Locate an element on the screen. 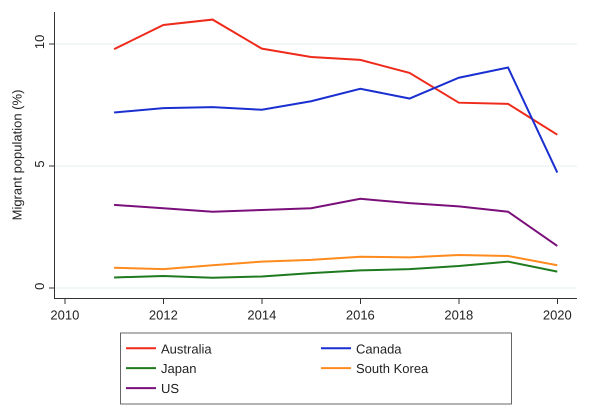 This screenshot has width=592, height=416. y-tick-label: 0 is located at coordinates (39, 286).